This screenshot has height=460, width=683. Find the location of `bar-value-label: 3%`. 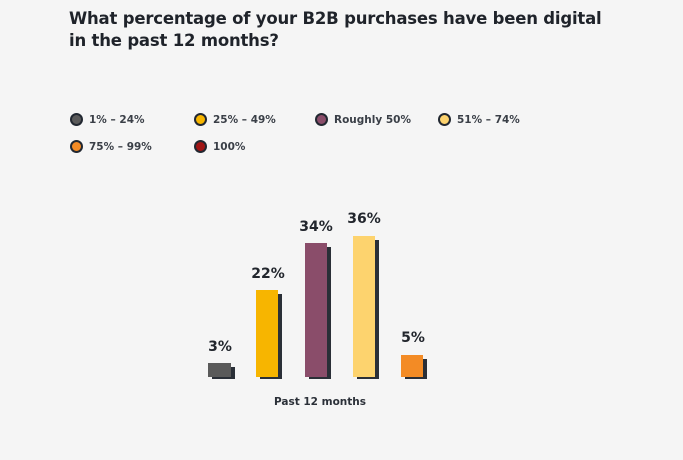

bar-value-label: 3% is located at coordinates (220, 347).